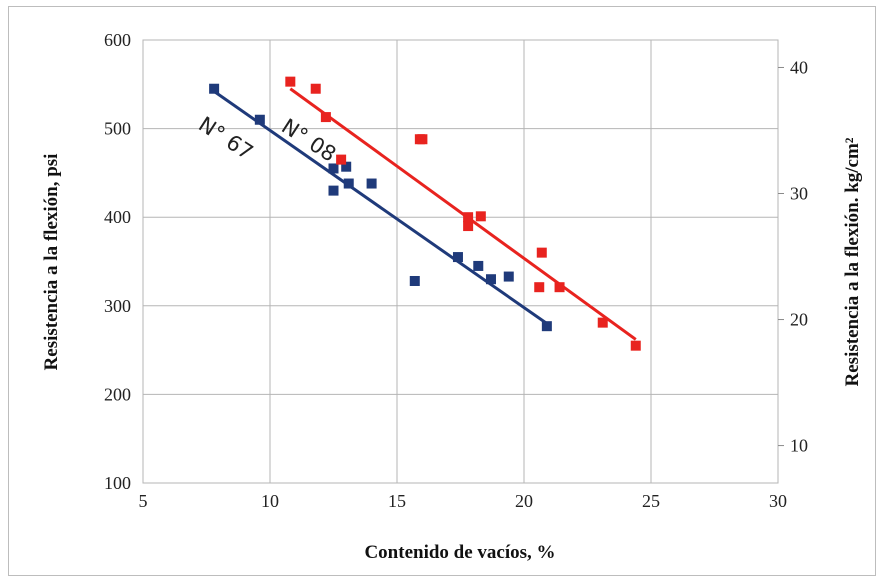 The width and height of the screenshot is (884, 581). I want to click on series-label-67: N° 67, so click(225, 138).